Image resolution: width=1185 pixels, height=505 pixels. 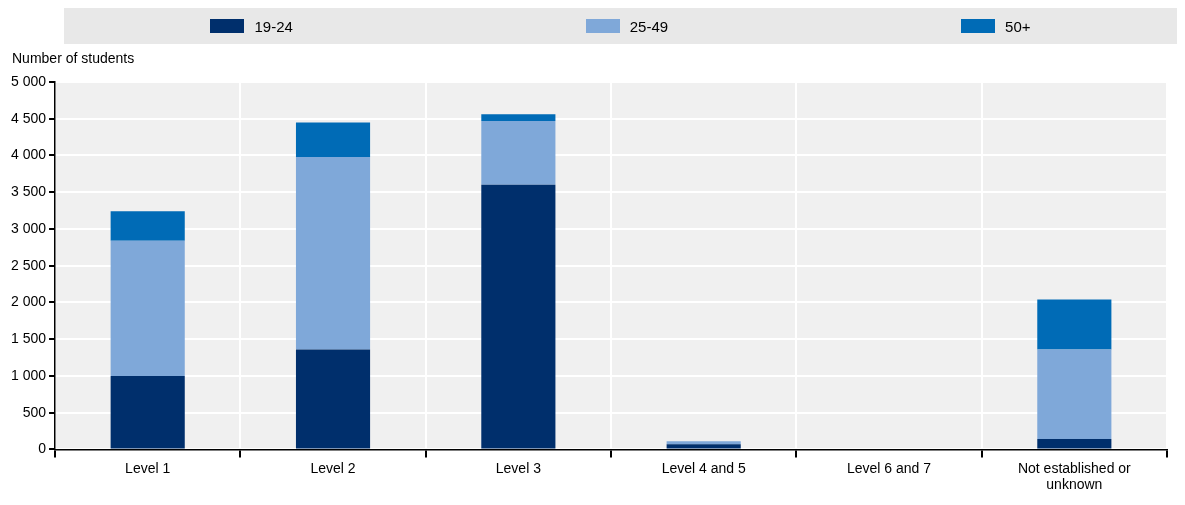 I want to click on y-tick-label: 4 000, so click(x=28, y=154).